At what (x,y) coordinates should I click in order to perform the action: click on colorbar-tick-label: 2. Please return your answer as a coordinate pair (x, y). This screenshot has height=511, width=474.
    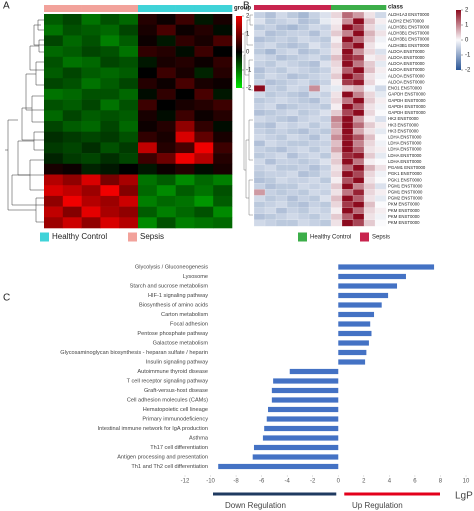
    Looking at the image, I should click on (467, 11).